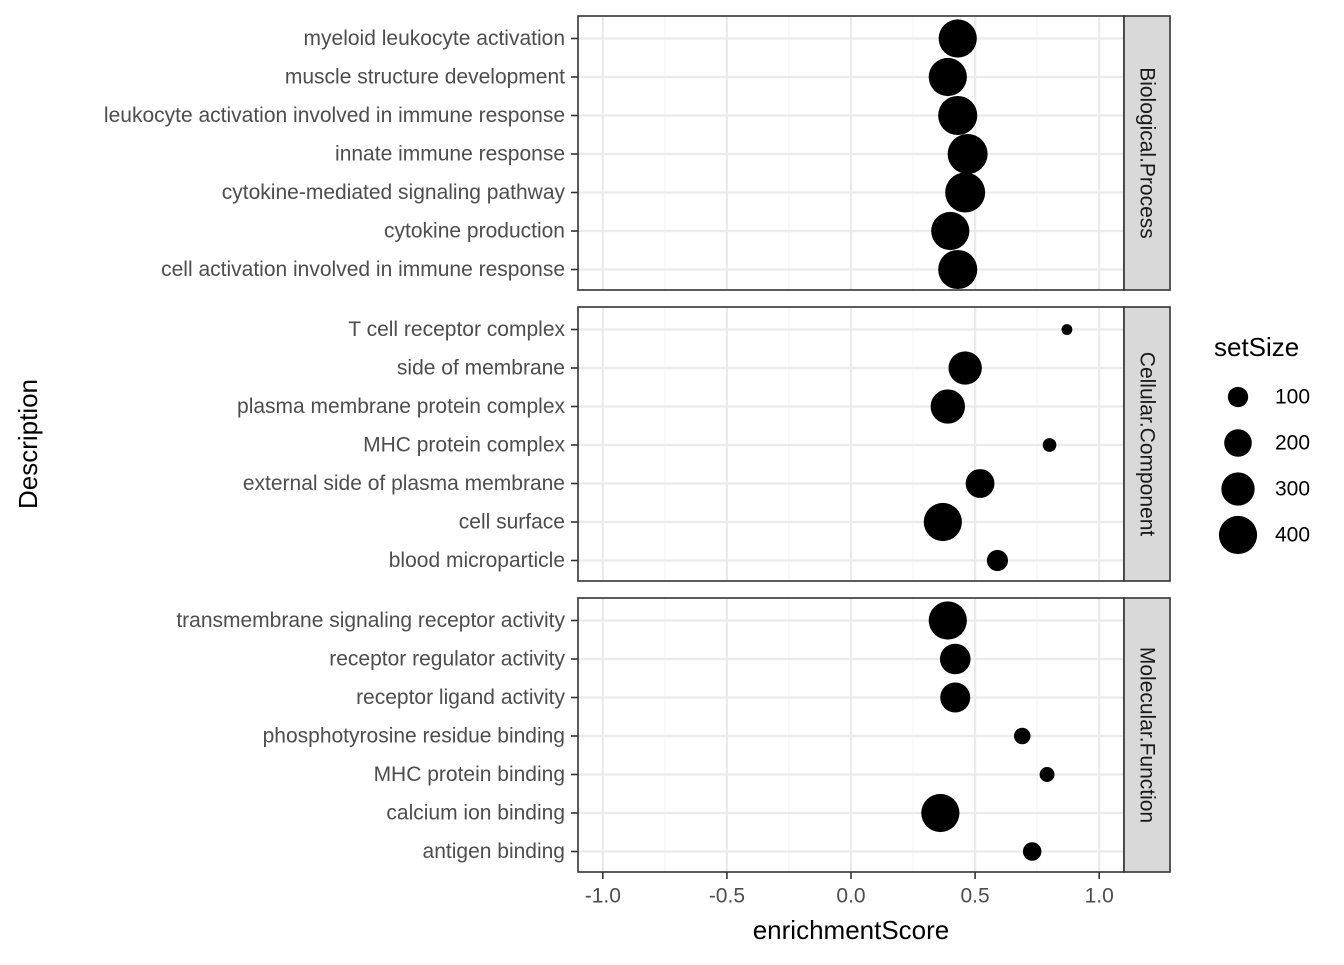 This screenshot has height=965, width=1344. What do you see at coordinates (401, 406) in the screenshot?
I see `y-tick-label: plasma membrane protein complex` at bounding box center [401, 406].